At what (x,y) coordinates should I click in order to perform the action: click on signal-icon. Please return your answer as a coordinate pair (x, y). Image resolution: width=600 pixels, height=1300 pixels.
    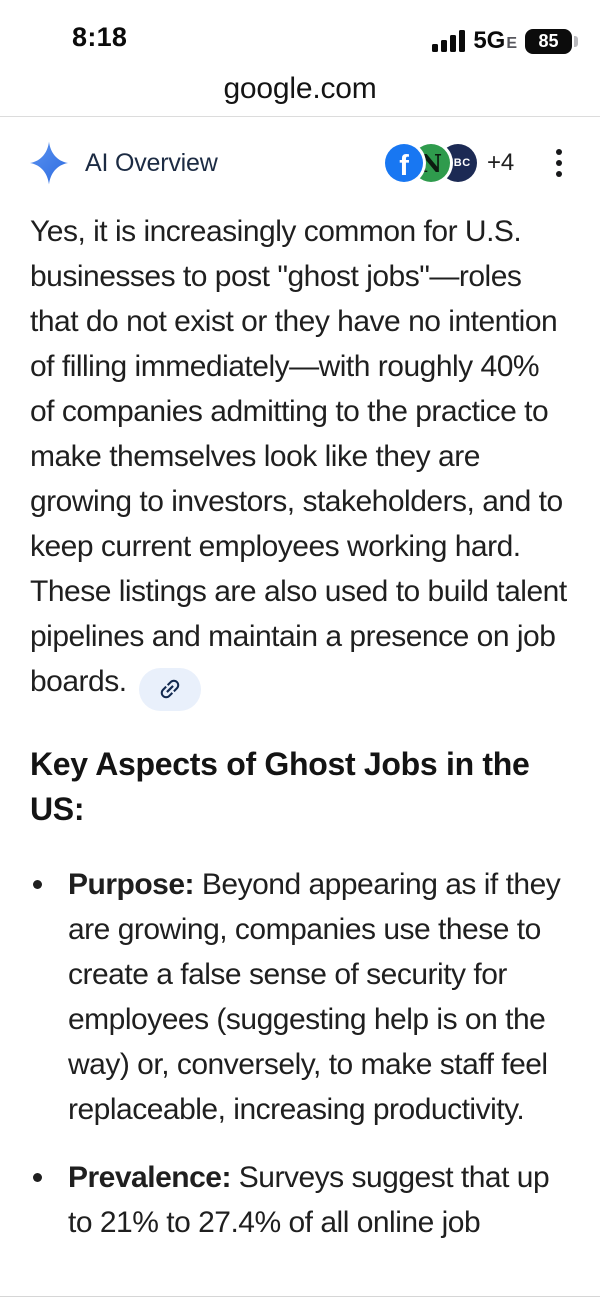
    Looking at the image, I should click on (449, 41).